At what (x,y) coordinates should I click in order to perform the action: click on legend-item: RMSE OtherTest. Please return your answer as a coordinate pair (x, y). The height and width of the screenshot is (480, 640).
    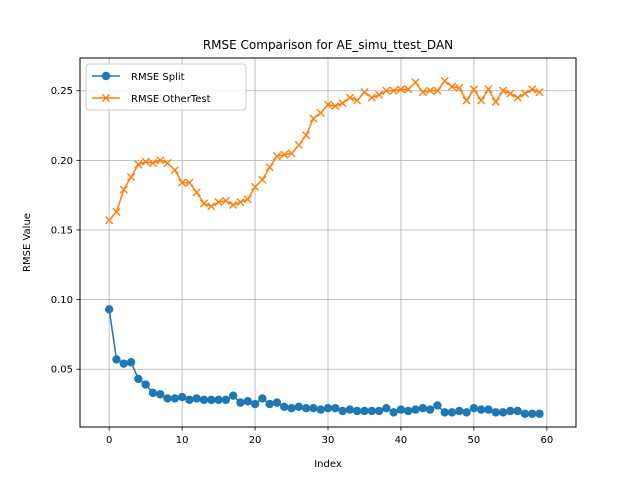
    Looking at the image, I should click on (151, 99).